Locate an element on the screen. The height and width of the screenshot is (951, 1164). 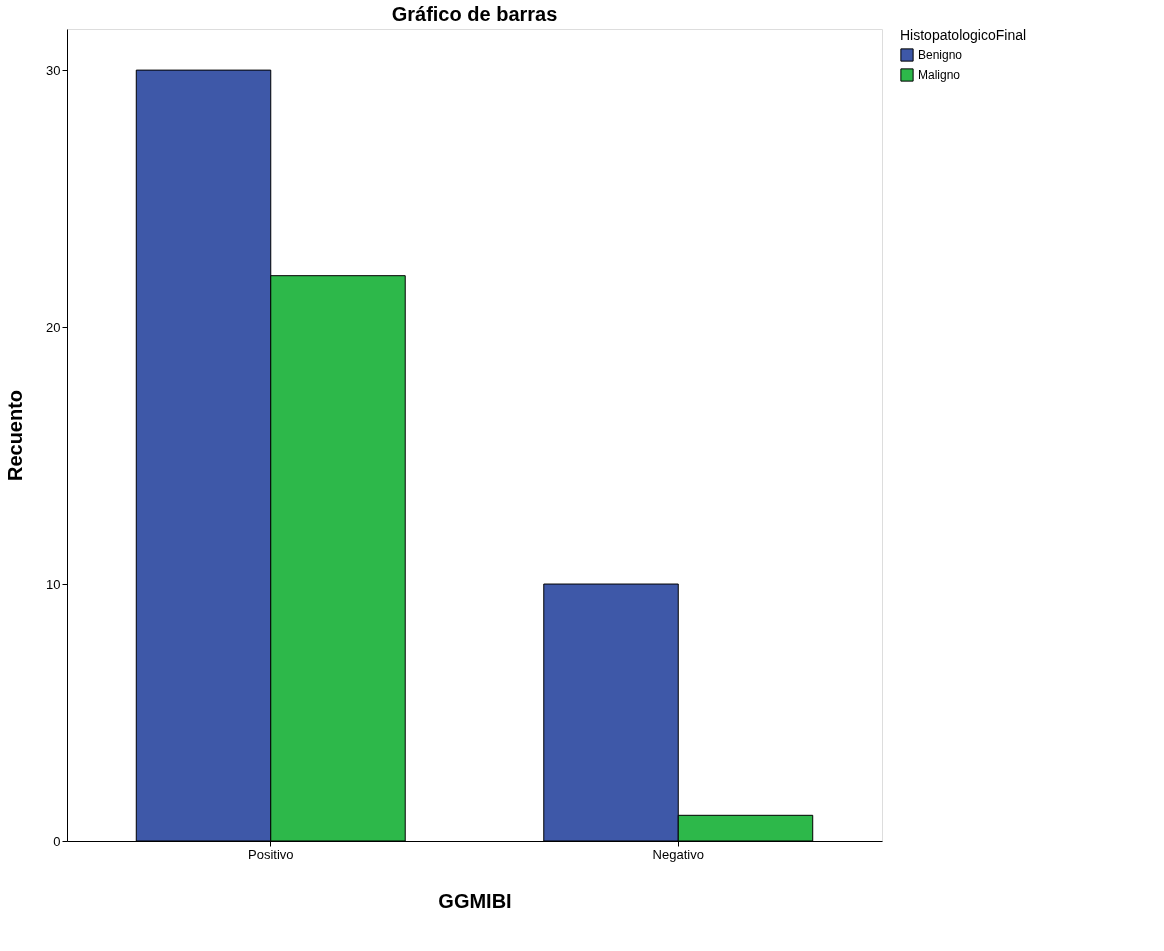
legend-label: Maligno is located at coordinates (939, 75).